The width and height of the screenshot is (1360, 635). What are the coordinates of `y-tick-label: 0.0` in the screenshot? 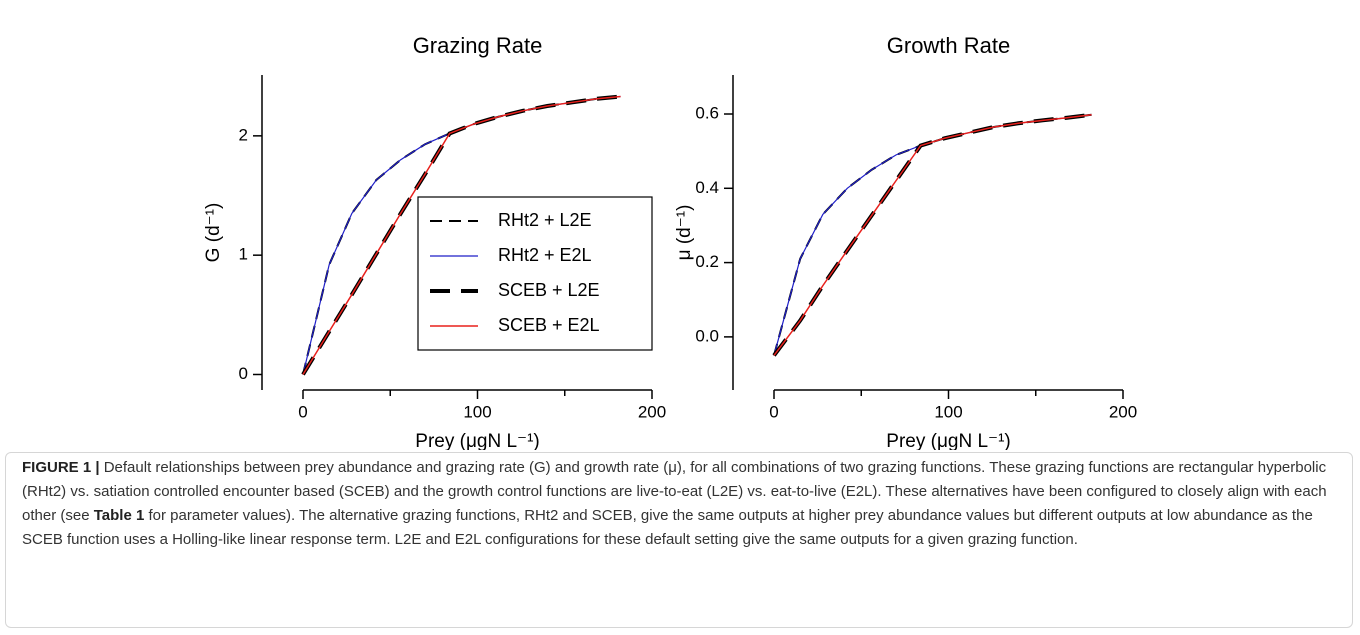 It's located at (707, 335).